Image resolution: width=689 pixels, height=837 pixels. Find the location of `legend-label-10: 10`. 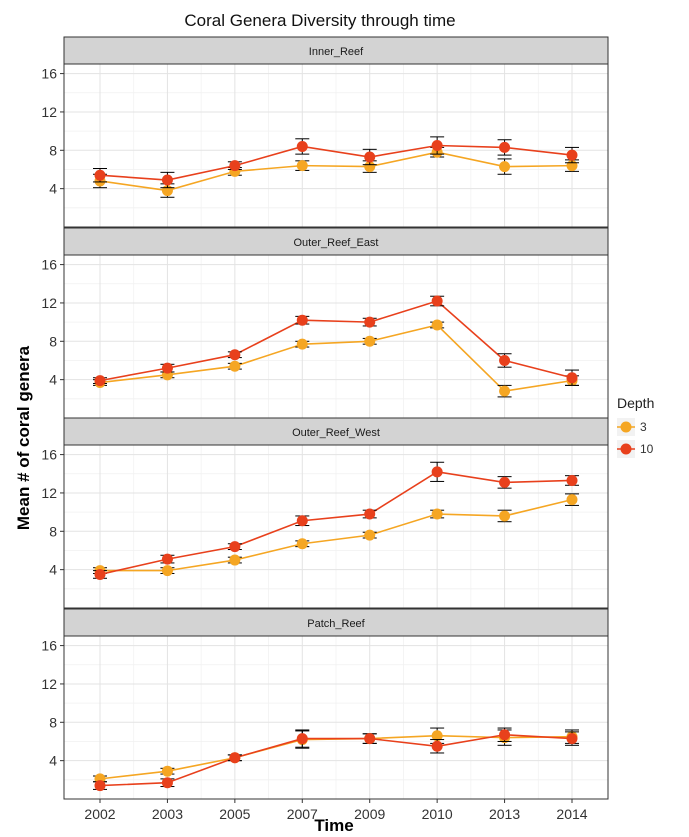

legend-label-10: 10 is located at coordinates (647, 449).